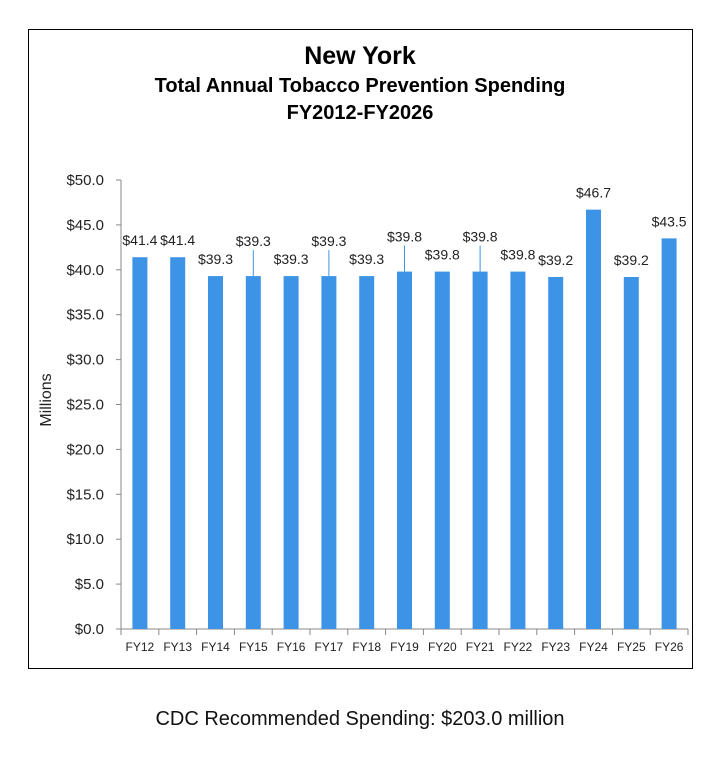 The height and width of the screenshot is (760, 720). Describe the element at coordinates (631, 647) in the screenshot. I see `x-tick-label: FY25` at that location.